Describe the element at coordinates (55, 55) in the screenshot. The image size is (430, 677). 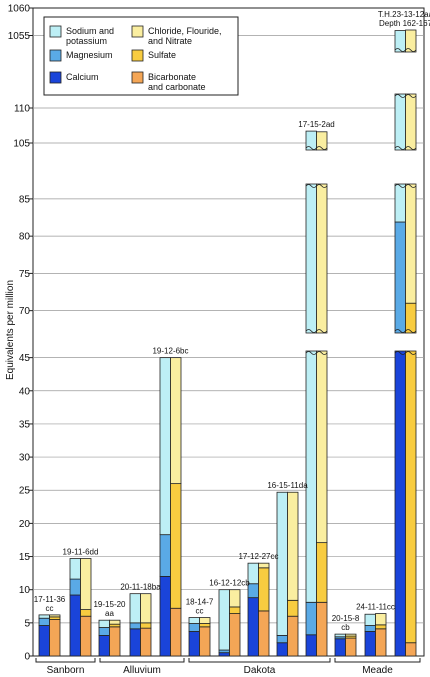
I see `legend-magnesium-swatch` at that location.